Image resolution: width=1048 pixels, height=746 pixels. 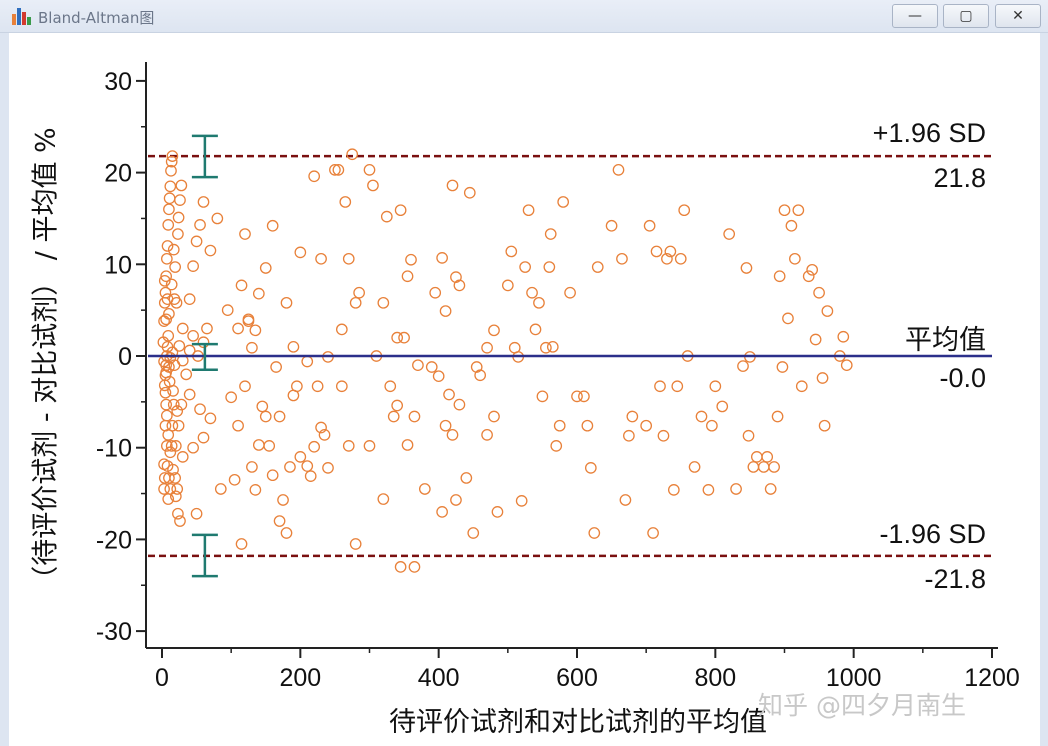 I want to click on minimize-button: —, so click(x=915, y=16).